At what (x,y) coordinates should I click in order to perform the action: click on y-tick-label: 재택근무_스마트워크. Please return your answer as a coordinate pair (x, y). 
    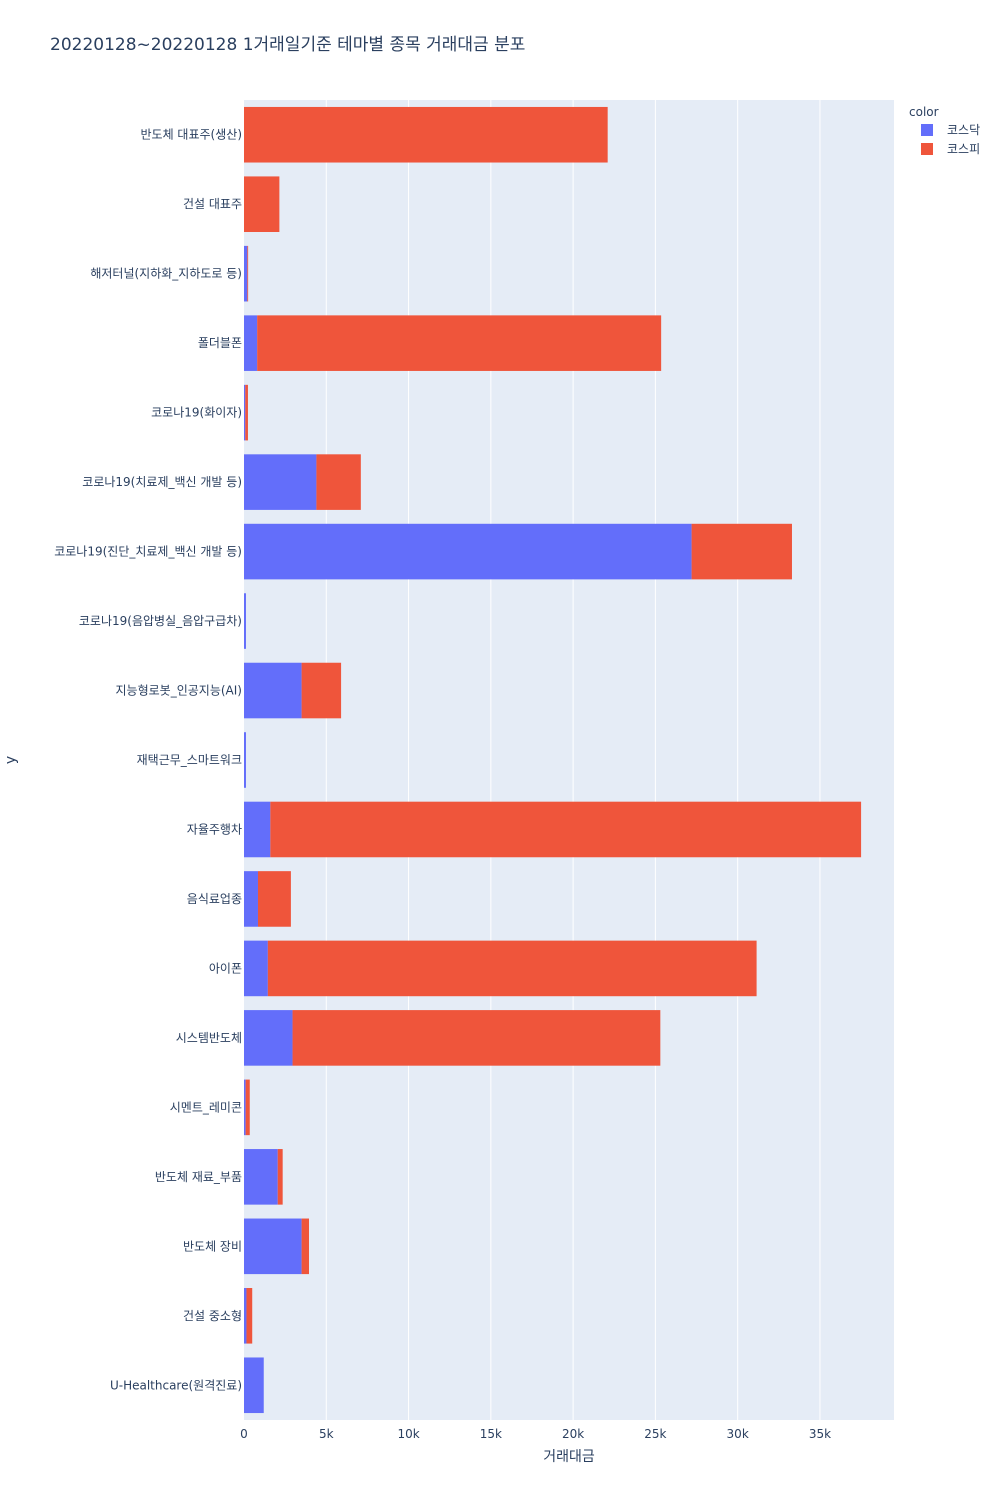
    Looking at the image, I should click on (189, 760).